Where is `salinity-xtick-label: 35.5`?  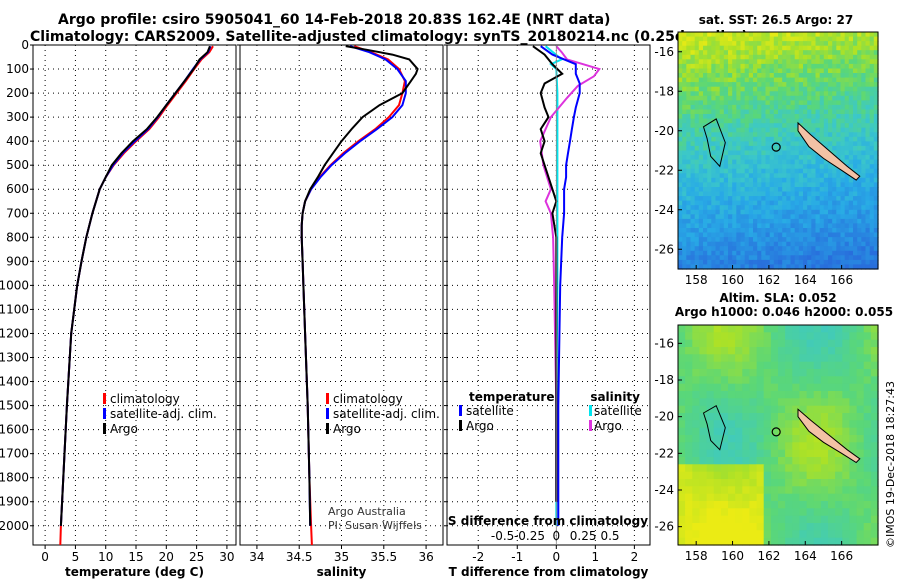 salinity-xtick-label: 35.5 is located at coordinates (383, 557).